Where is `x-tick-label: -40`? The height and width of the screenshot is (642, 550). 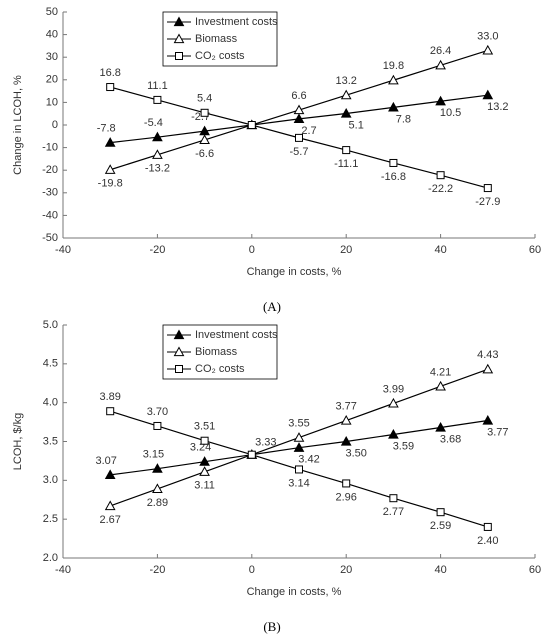 x-tick-label: -40 is located at coordinates (63, 570).